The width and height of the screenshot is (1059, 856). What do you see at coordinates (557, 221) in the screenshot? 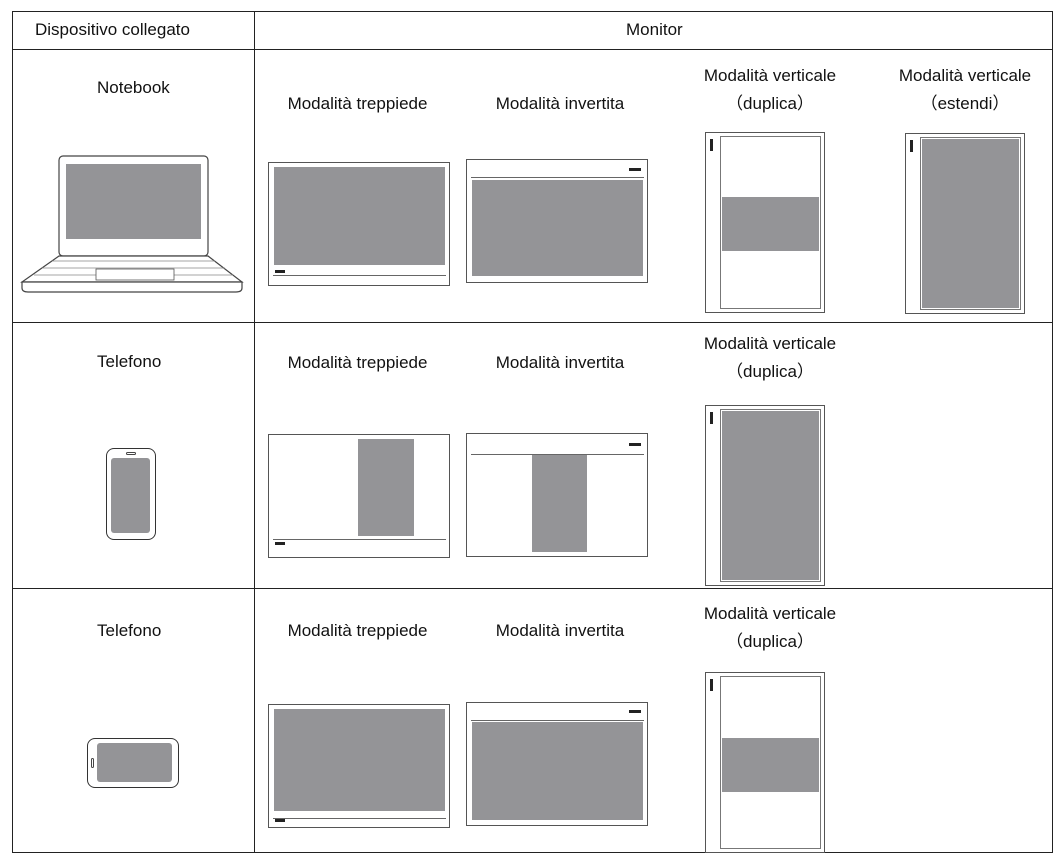
I see `row1-inverted-monitor-icon` at bounding box center [557, 221].